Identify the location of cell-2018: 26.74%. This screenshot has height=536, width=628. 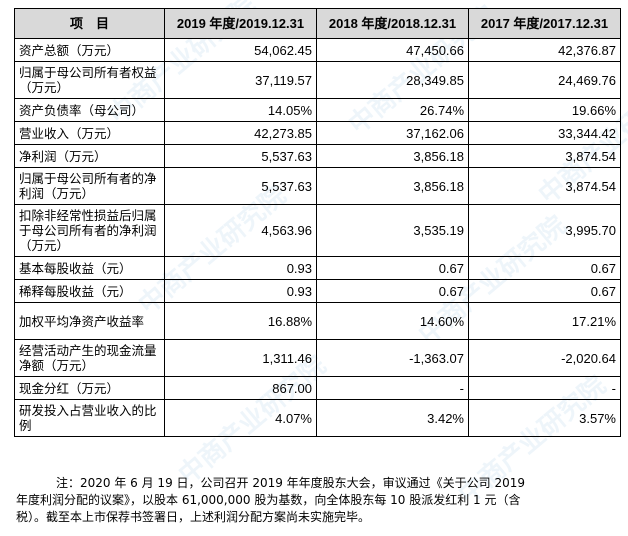
(392, 110).